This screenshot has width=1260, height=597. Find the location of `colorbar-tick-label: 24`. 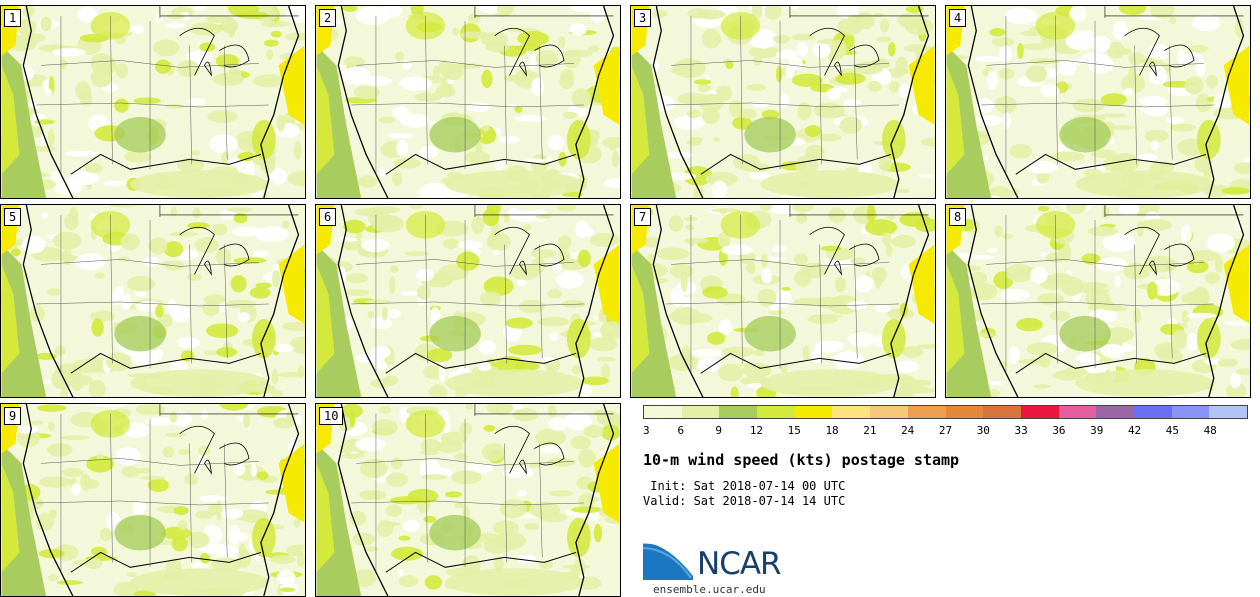

colorbar-tick-label: 24 is located at coordinates (908, 430).